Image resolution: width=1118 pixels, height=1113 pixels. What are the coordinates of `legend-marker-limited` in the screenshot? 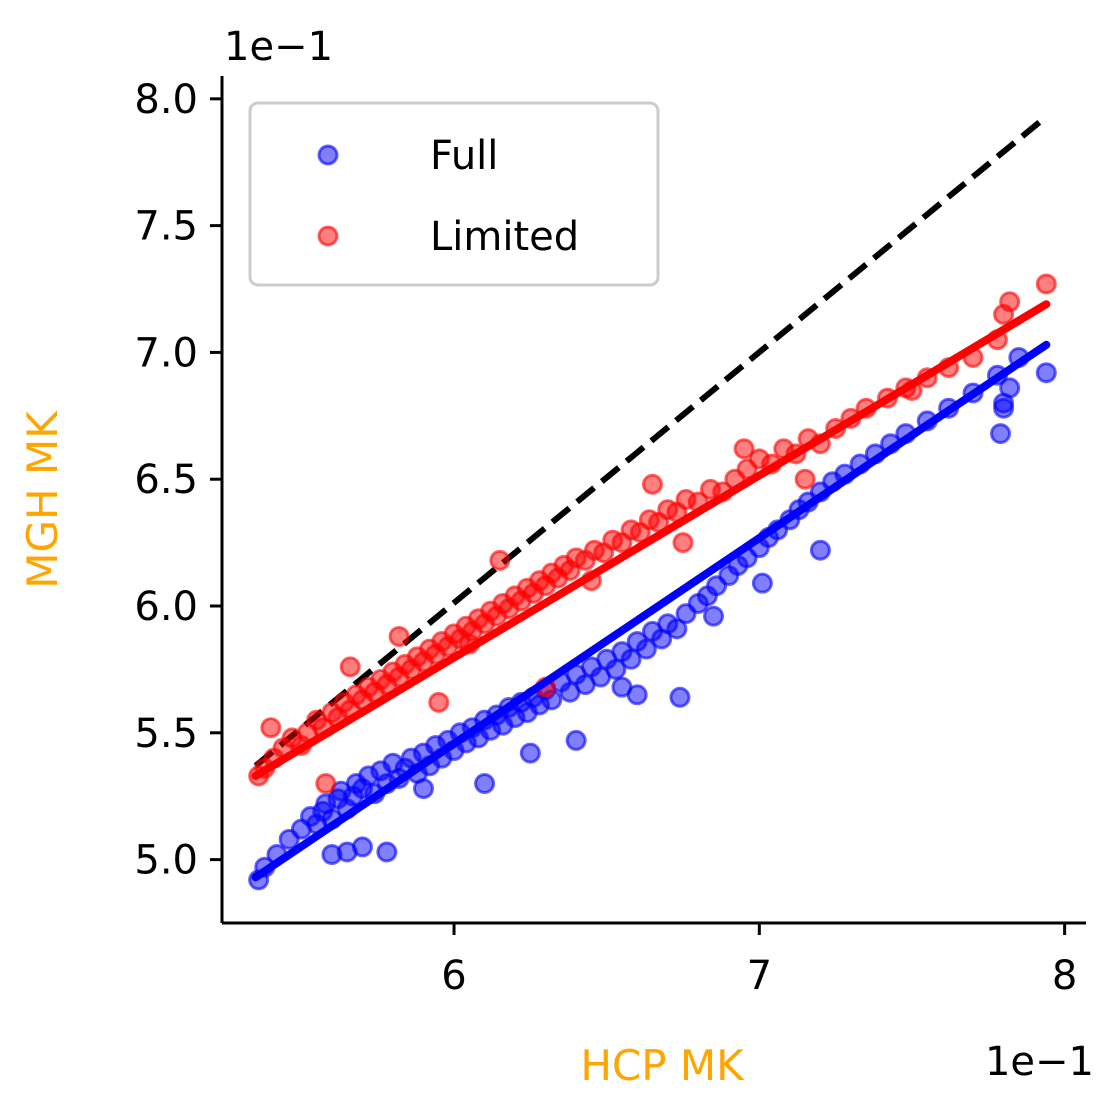 It's located at (328, 236).